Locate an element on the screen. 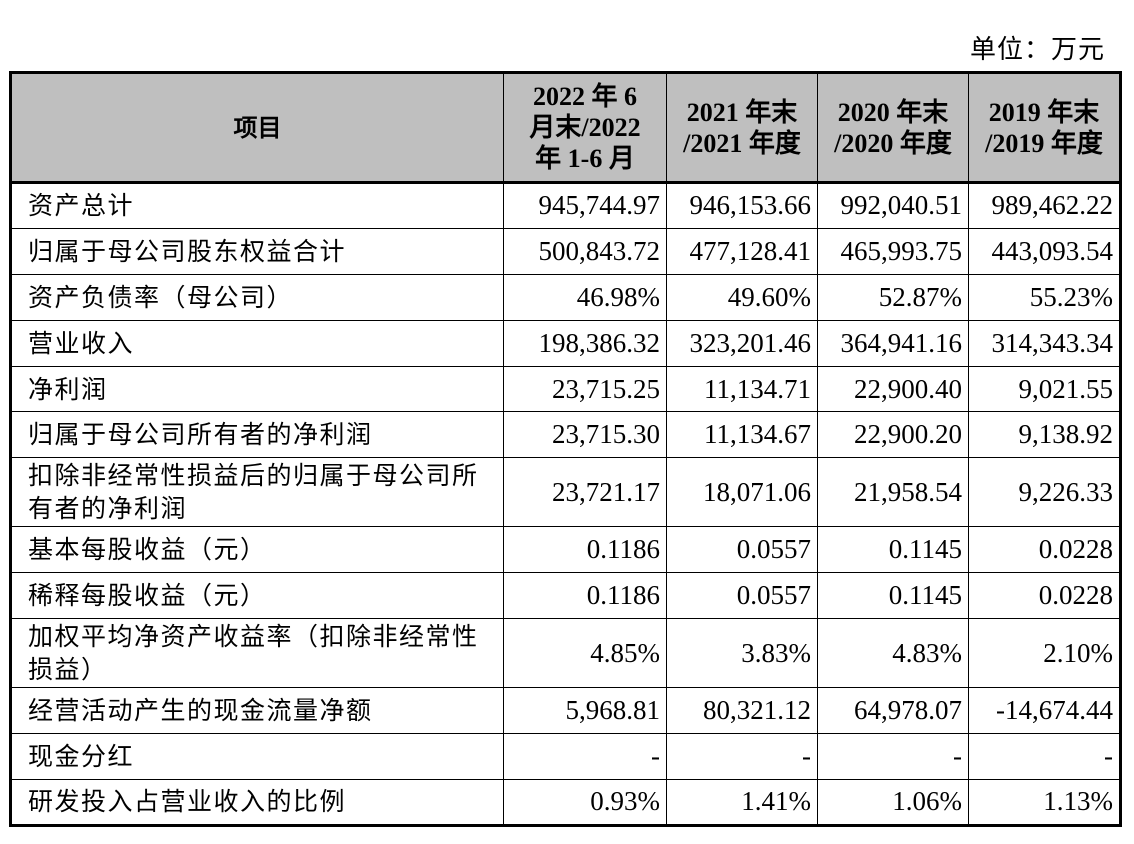 This screenshot has height=844, width=1134. cell-value: 1.06% is located at coordinates (893, 802).